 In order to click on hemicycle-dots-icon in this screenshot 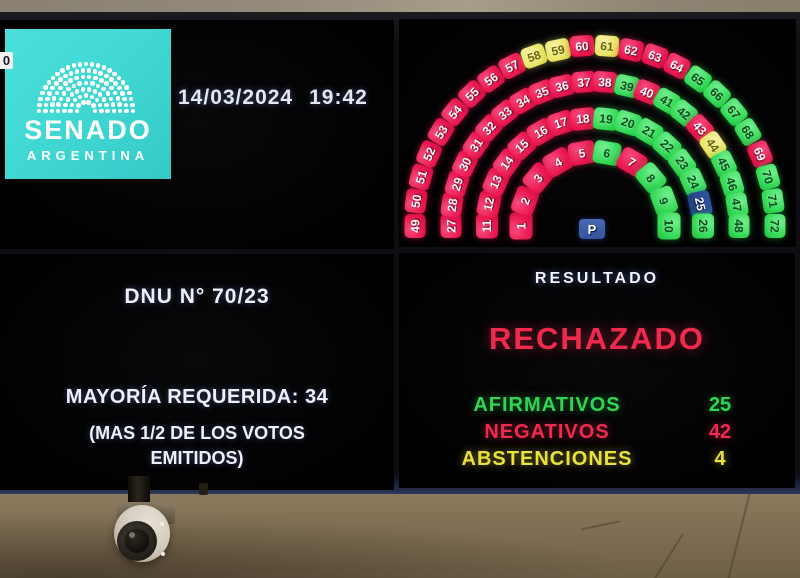, I will do `click(88, 77)`.